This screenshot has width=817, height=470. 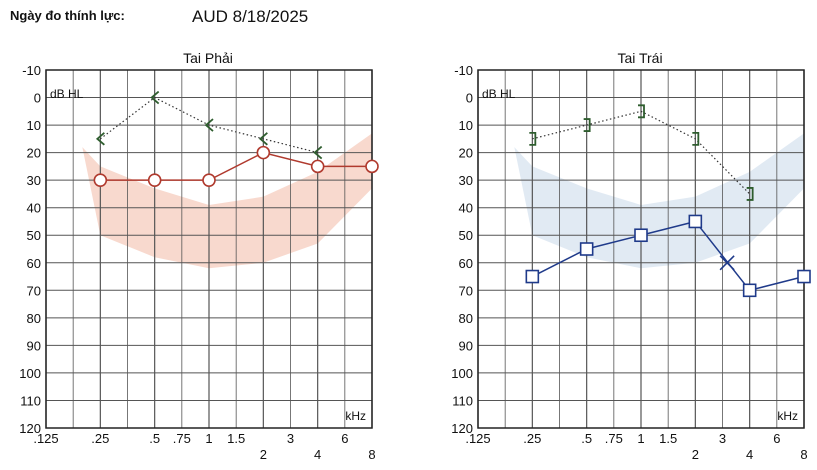 What do you see at coordinates (67, 15) in the screenshot?
I see `test-date-label: Ngày đo thính lực:` at bounding box center [67, 15].